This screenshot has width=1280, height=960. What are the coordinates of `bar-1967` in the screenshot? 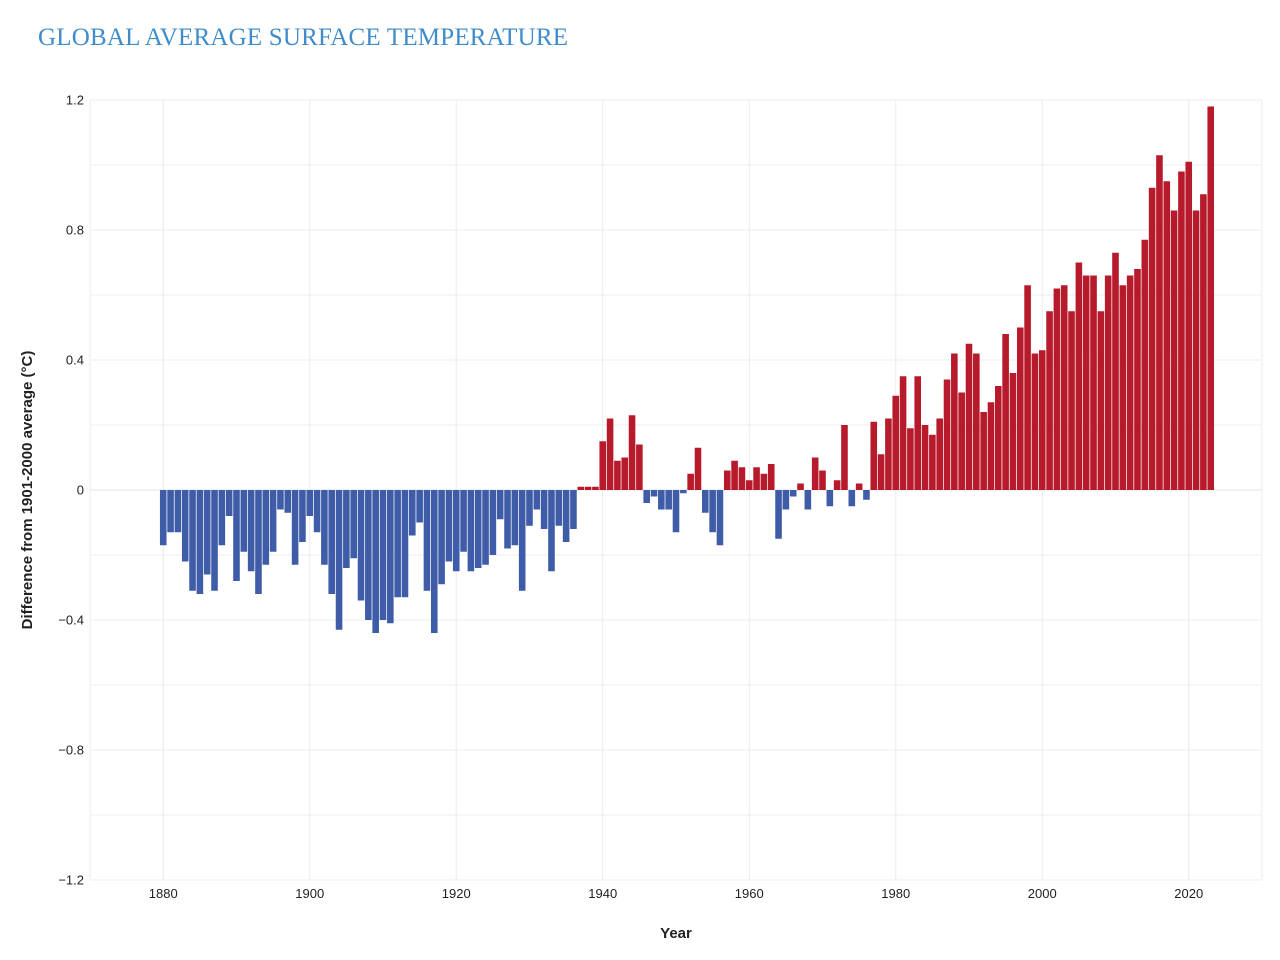 It's located at (800, 487).